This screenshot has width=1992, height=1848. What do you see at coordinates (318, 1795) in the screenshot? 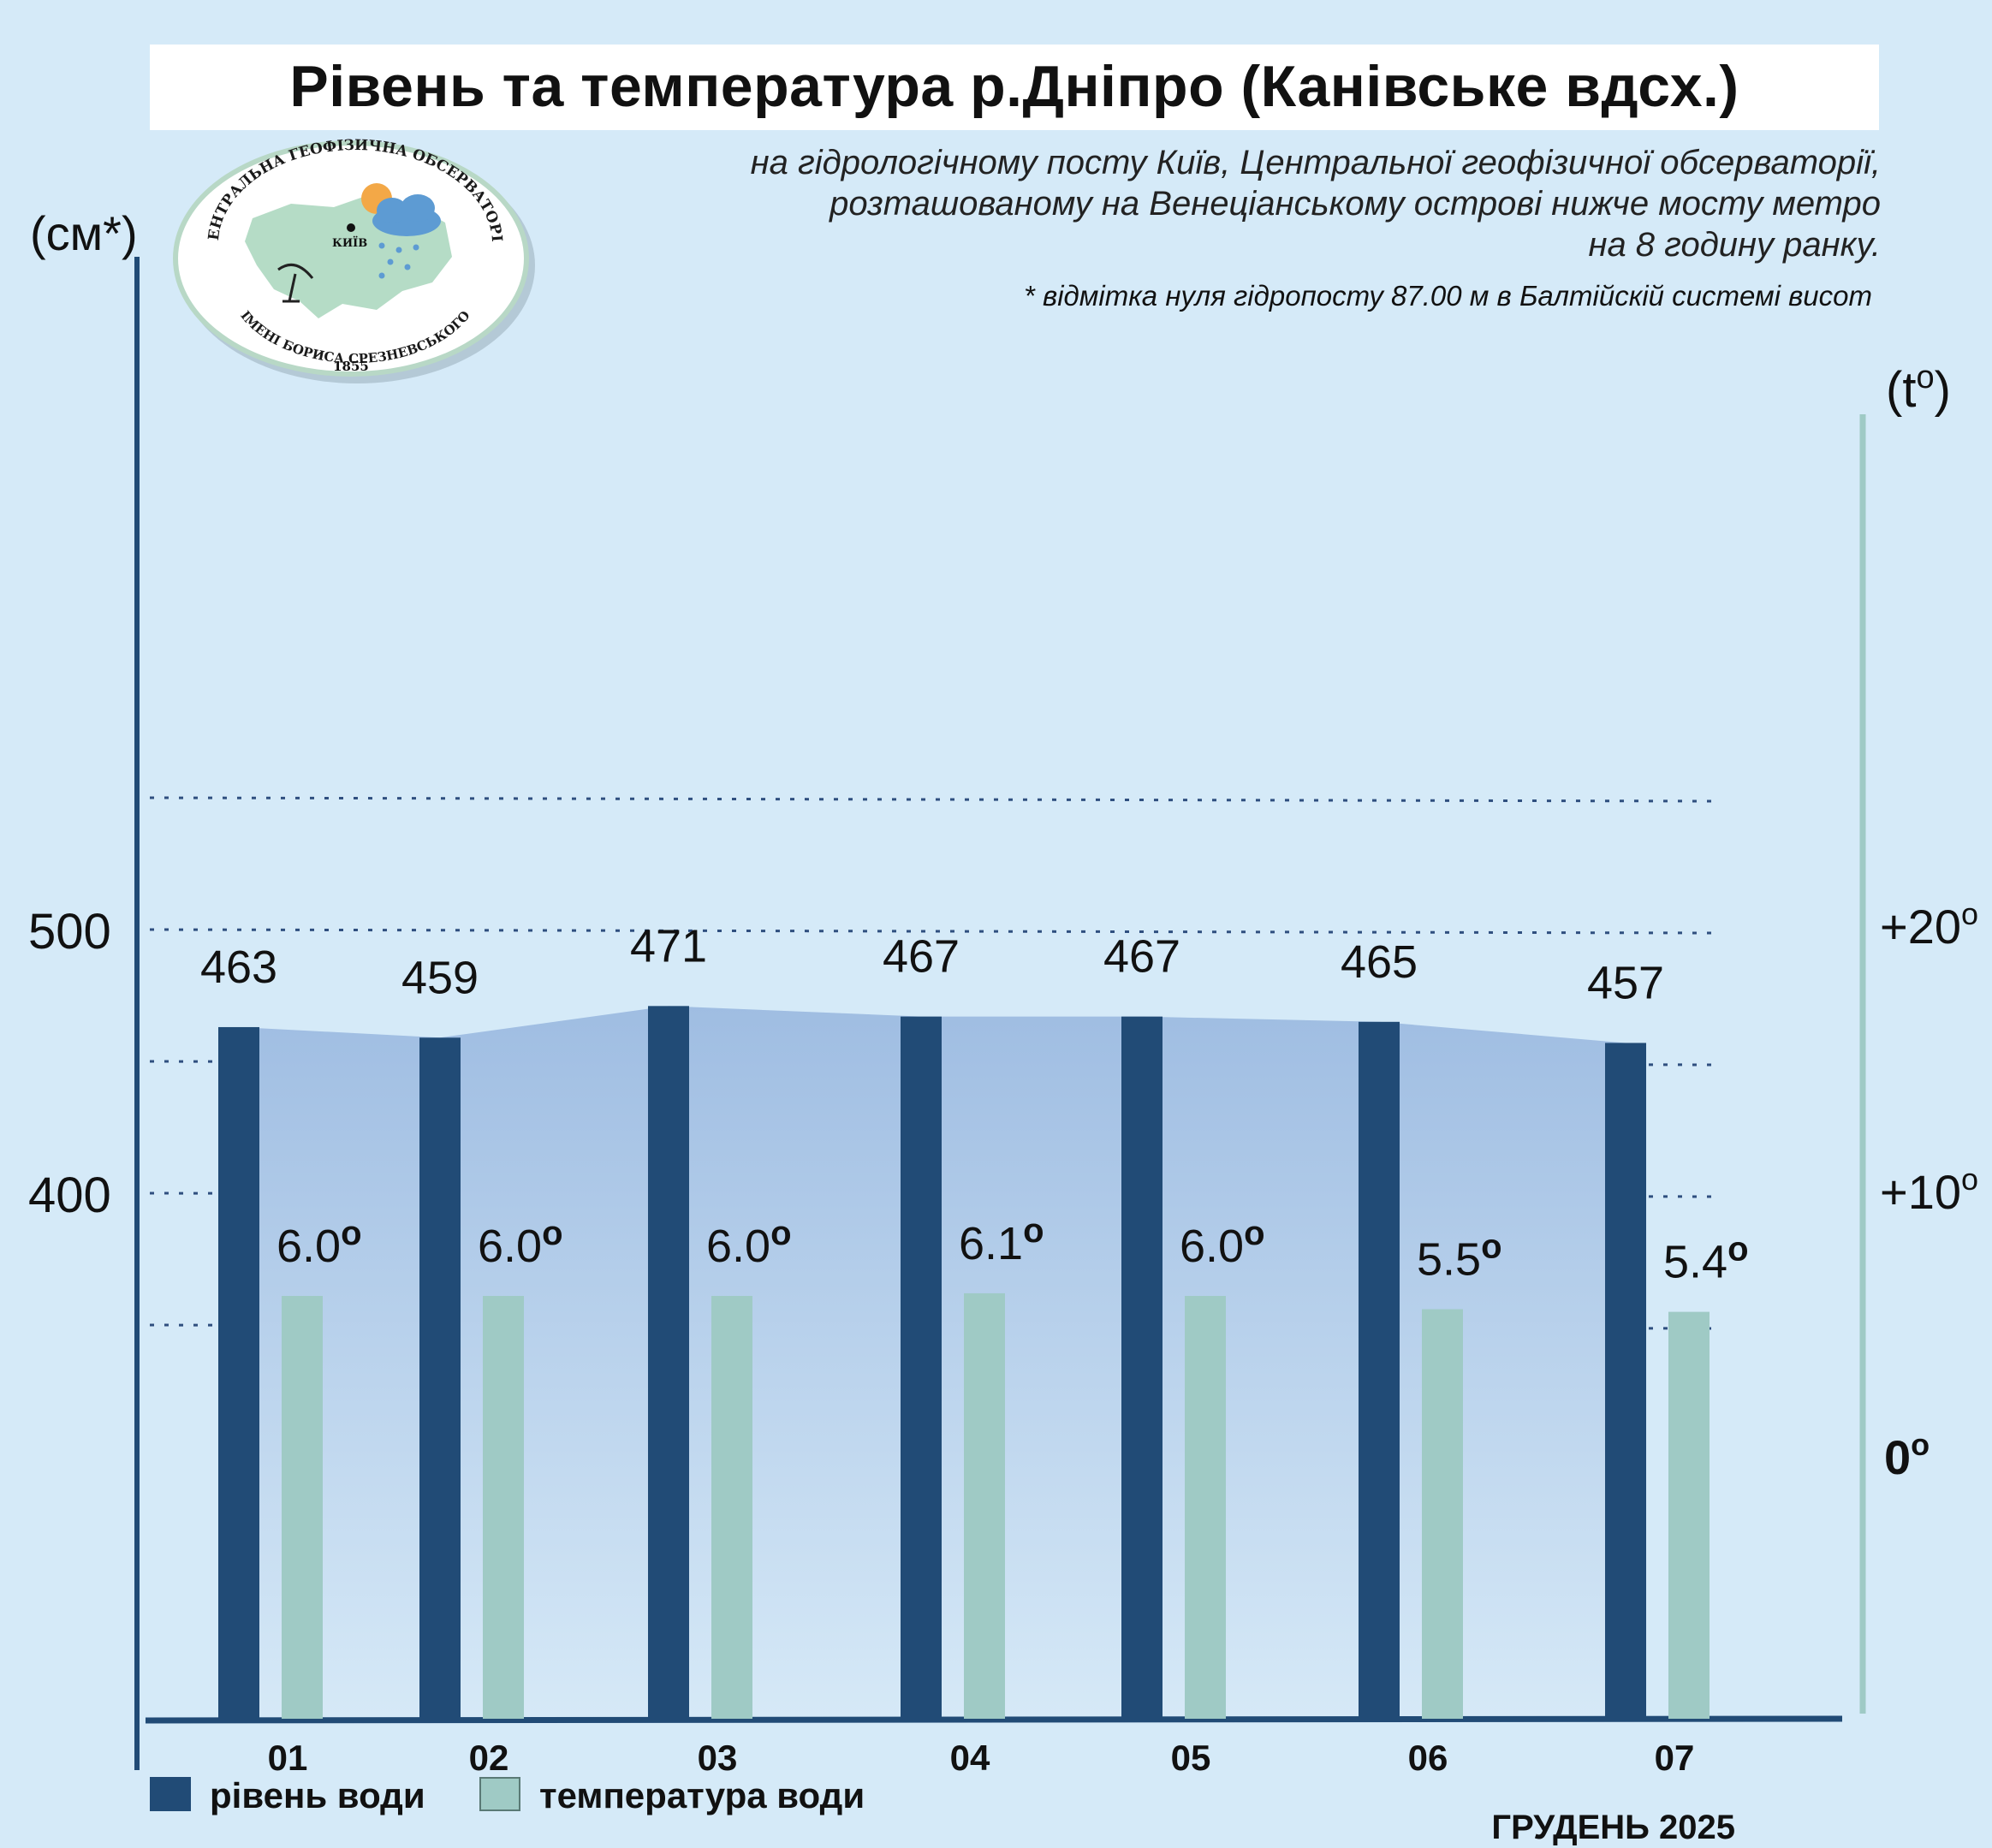
I see `legend-level-label: рівень води` at bounding box center [318, 1795].